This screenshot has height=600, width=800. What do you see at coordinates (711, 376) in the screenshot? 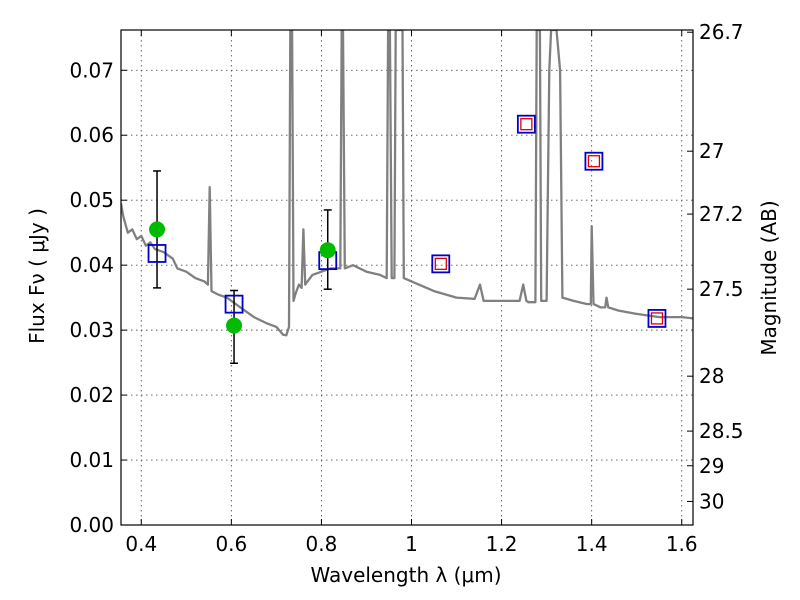
I see `y2-tick-label: 28` at bounding box center [711, 376].